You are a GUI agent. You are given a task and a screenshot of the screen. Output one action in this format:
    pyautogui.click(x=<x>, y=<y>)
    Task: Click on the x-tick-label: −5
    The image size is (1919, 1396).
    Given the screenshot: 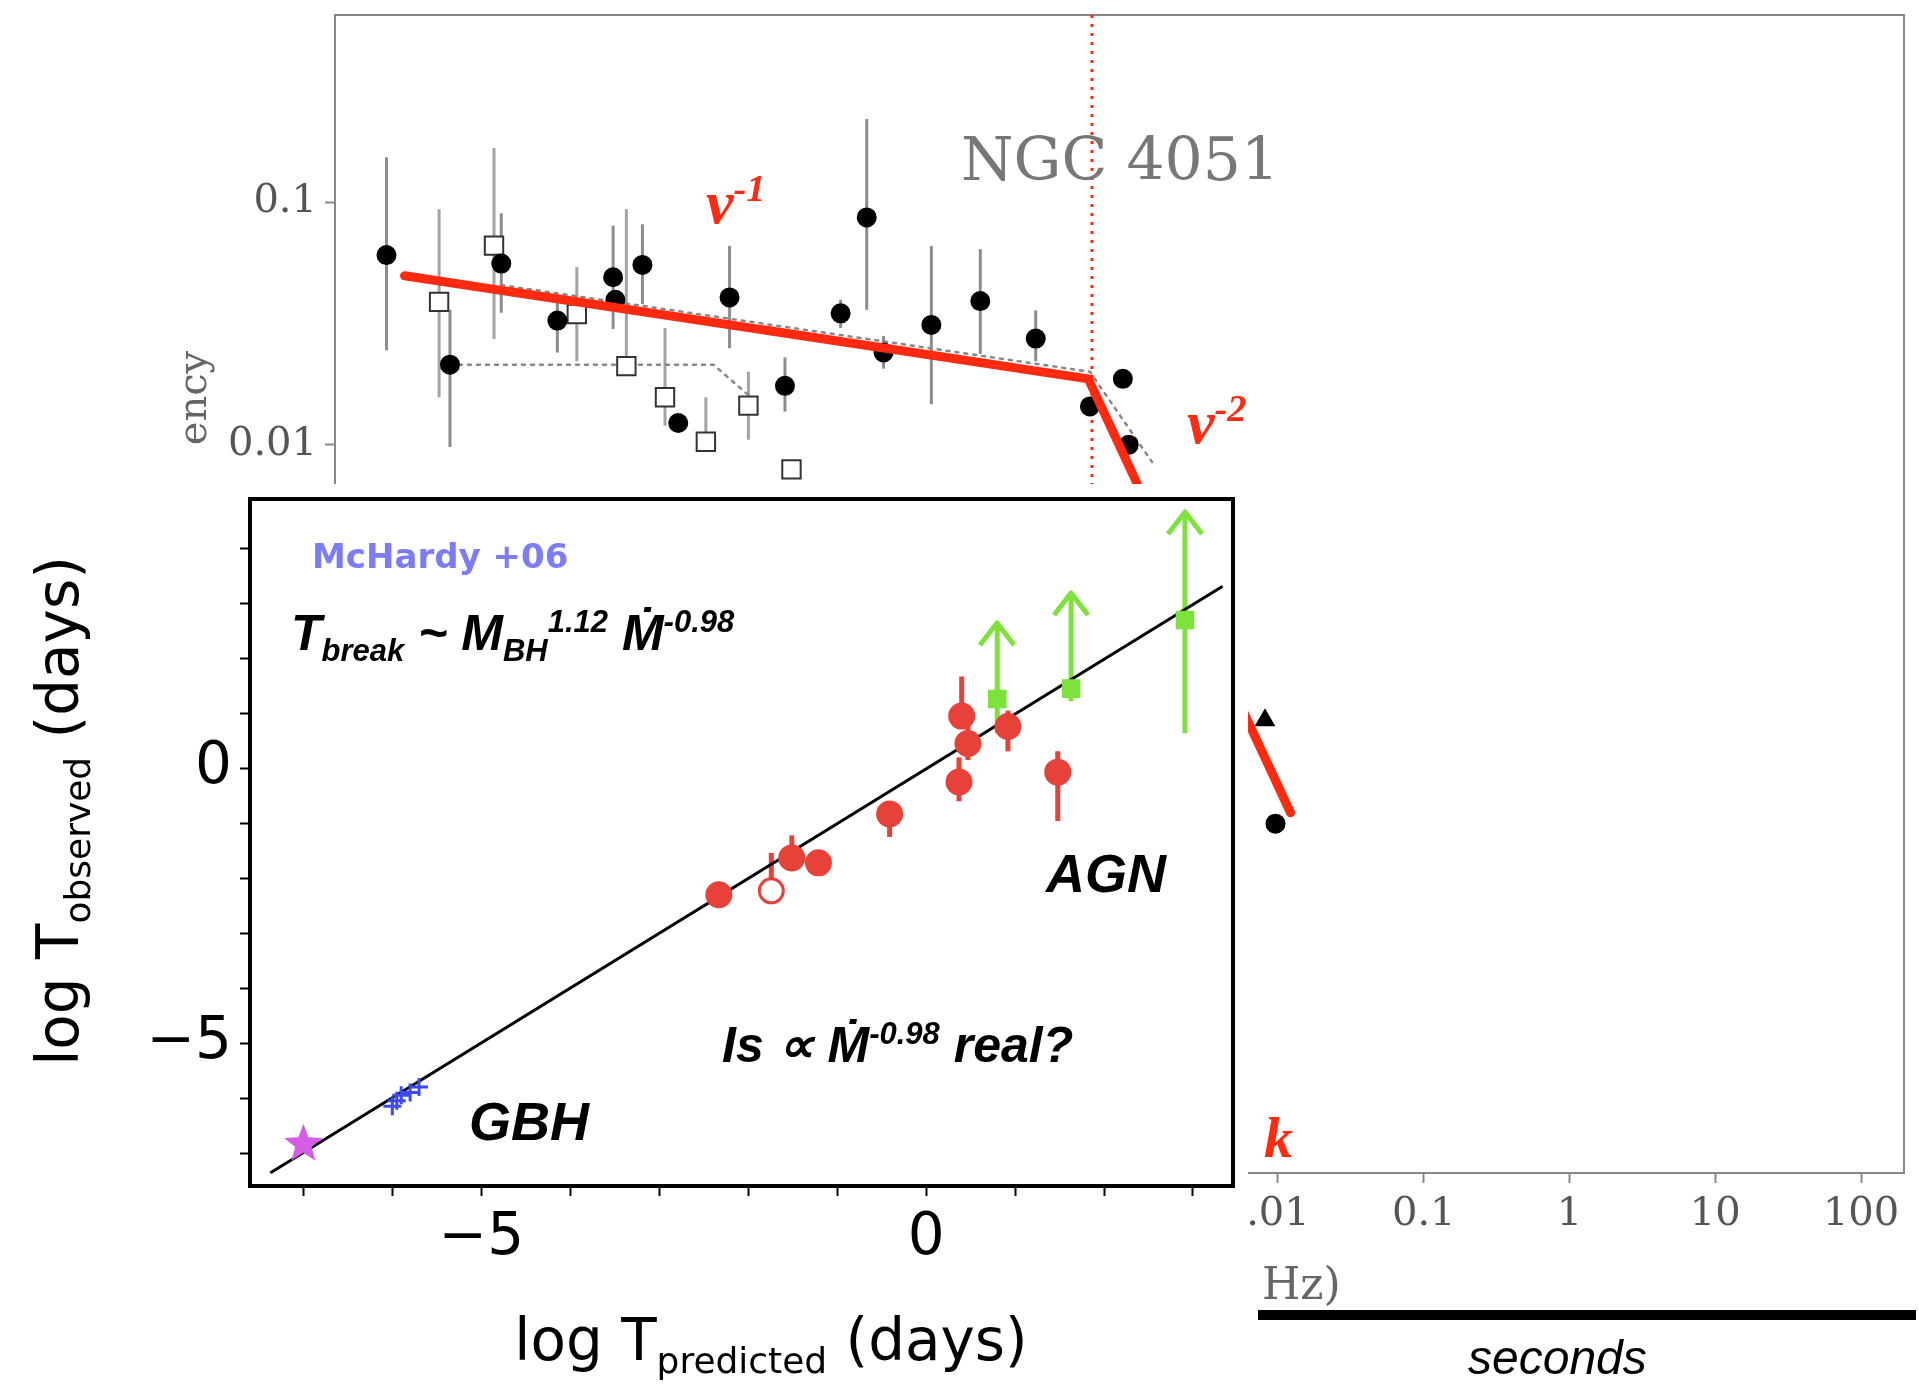 What is the action you would take?
    pyautogui.click(x=481, y=1233)
    